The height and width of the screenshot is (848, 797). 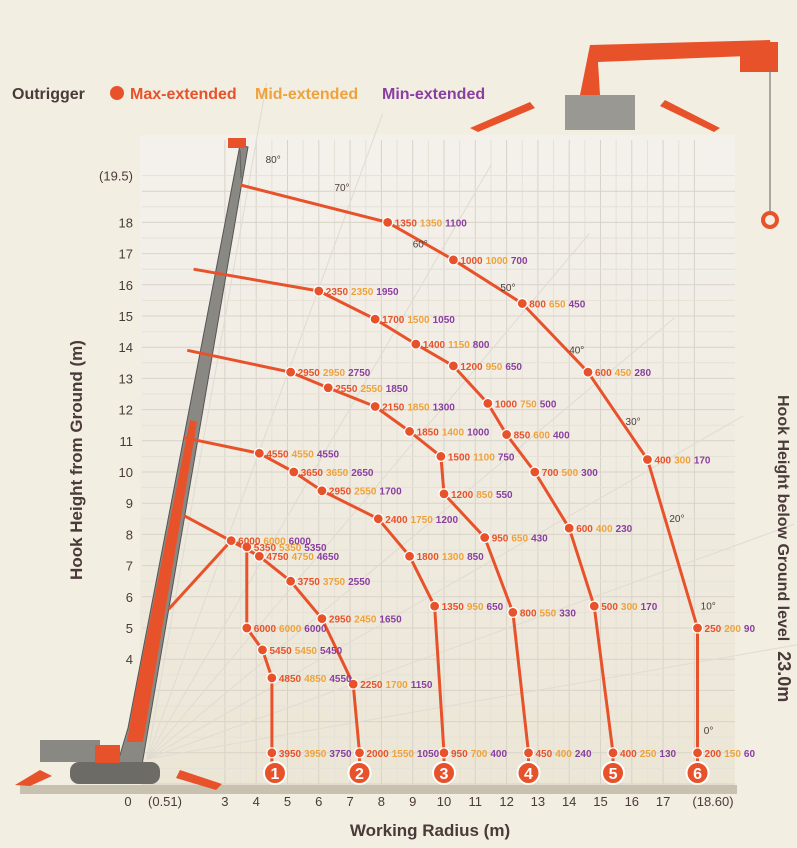 What do you see at coordinates (393, 407) in the screenshot?
I see `load-value-max: 2150` at bounding box center [393, 407].